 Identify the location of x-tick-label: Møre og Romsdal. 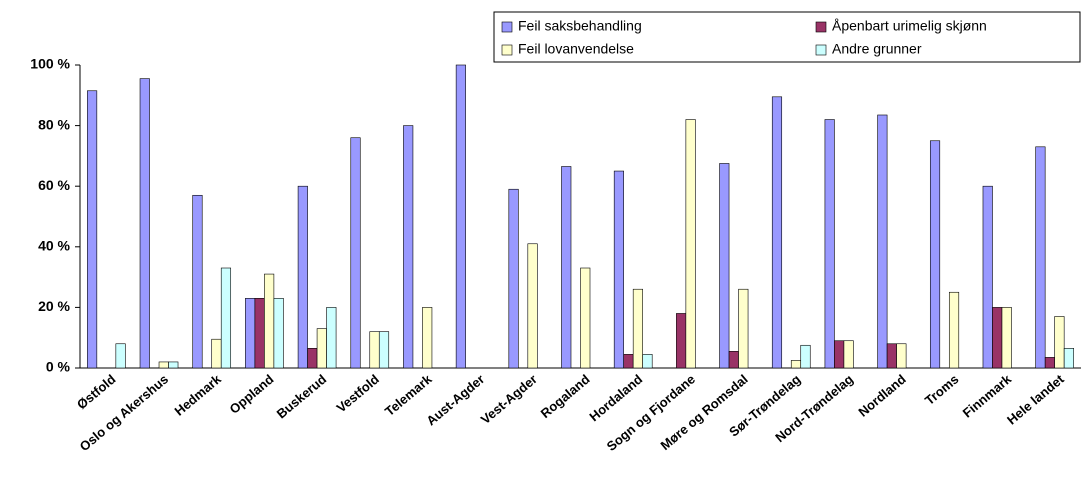
(703, 412).